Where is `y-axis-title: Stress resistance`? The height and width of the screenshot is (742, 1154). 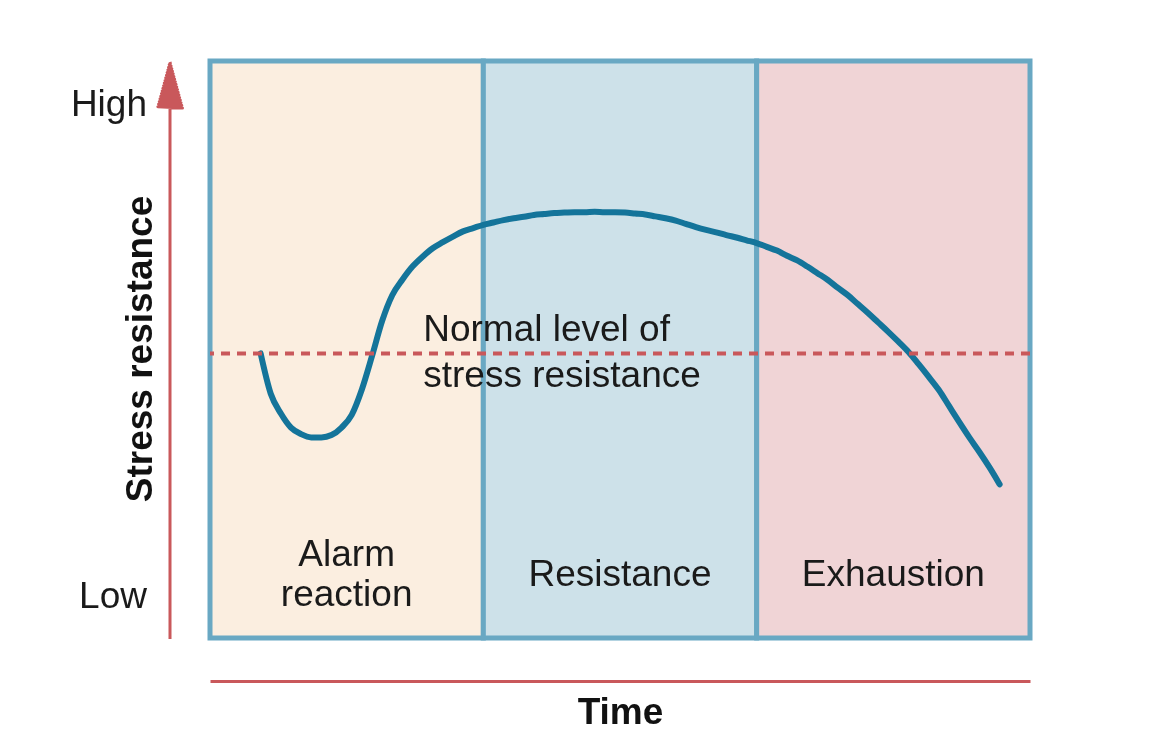
y-axis-title: Stress resistance is located at coordinates (139, 349).